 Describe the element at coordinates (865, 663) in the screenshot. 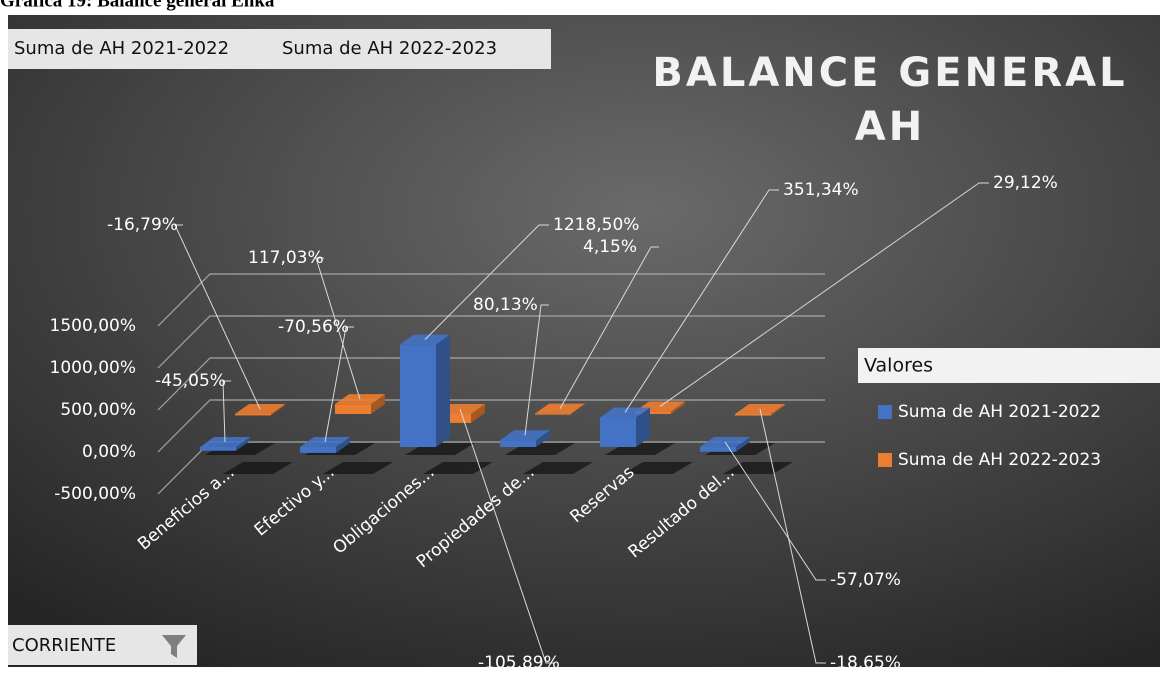

I see `data-label: -18,65%` at that location.